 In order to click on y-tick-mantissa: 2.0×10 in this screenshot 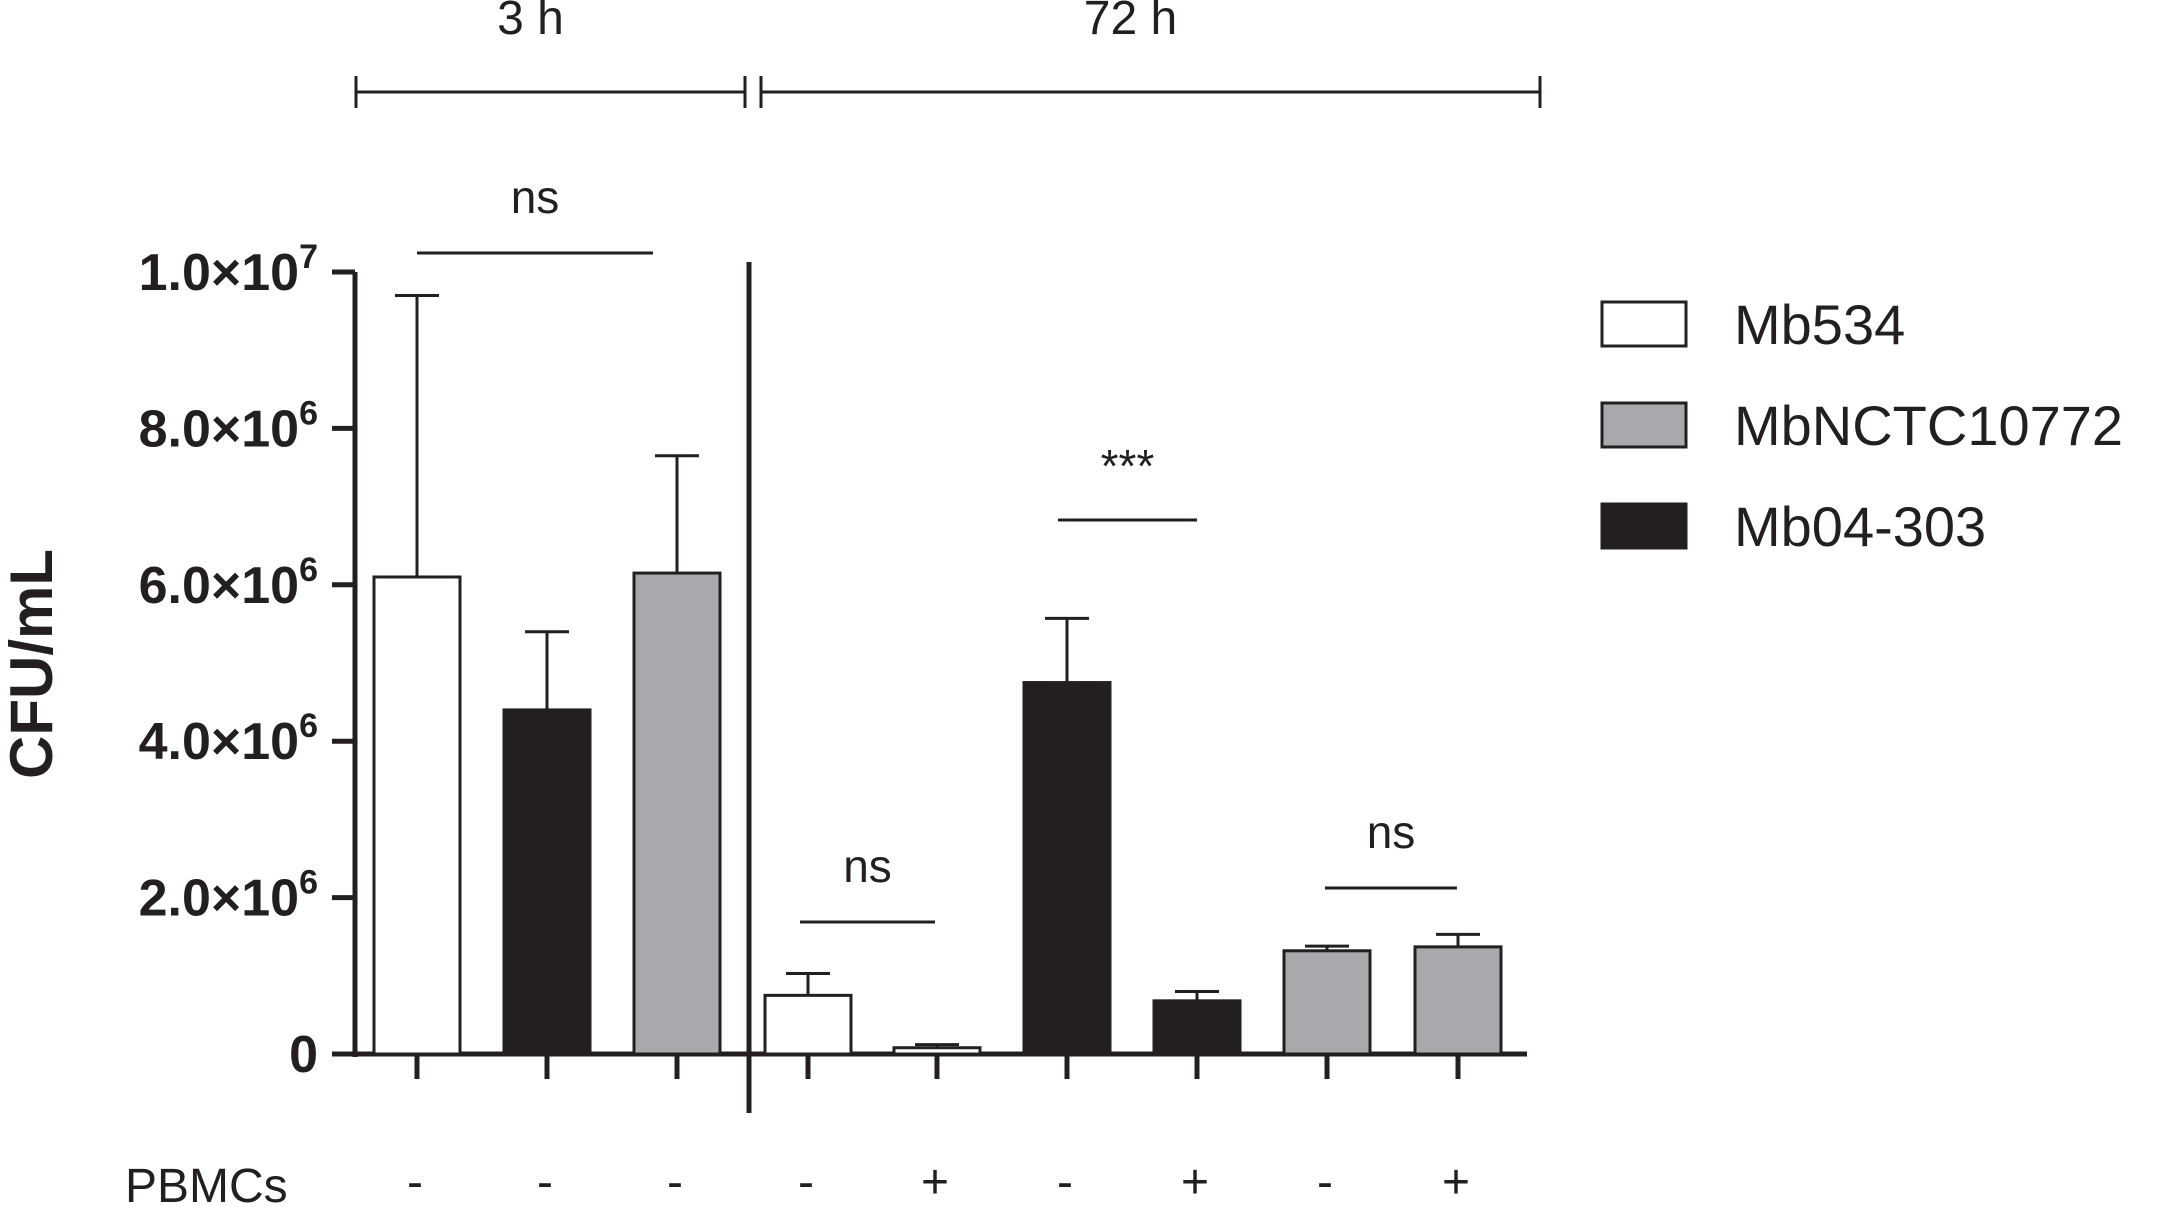, I will do `click(219, 899)`.